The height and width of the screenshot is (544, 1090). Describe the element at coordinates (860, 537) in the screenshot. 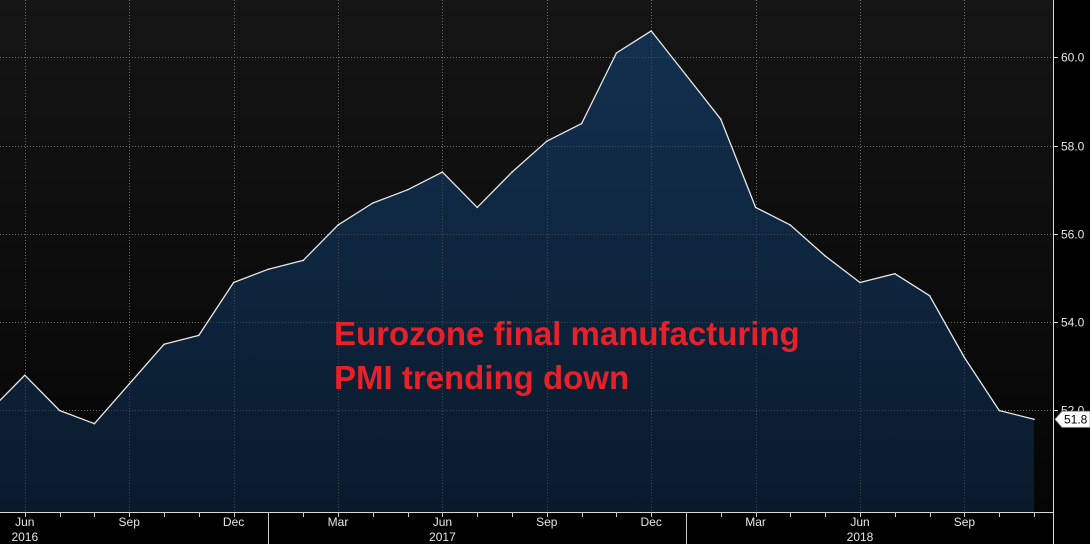

I see `year-label: 2018` at that location.